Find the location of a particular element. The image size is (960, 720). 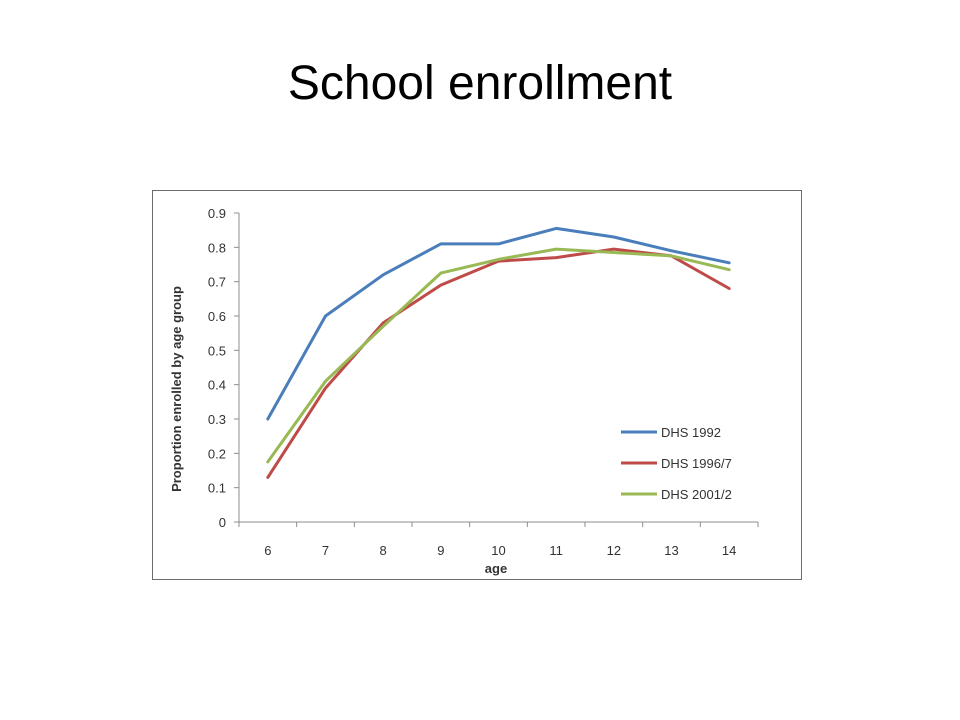

y-tick-label: 0.2 is located at coordinates (217, 453).